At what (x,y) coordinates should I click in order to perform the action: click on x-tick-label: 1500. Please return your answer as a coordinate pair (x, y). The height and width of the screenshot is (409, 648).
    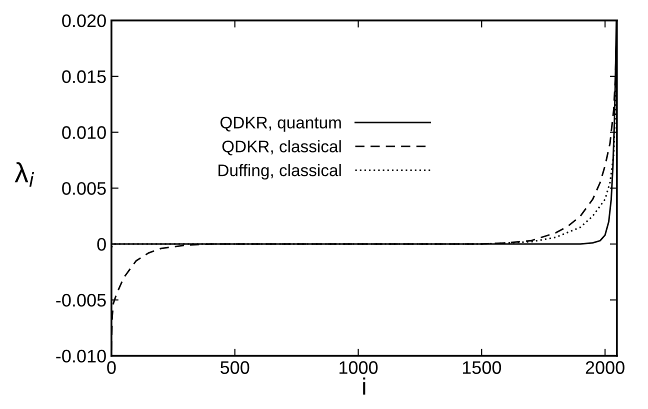
    Looking at the image, I should click on (482, 367).